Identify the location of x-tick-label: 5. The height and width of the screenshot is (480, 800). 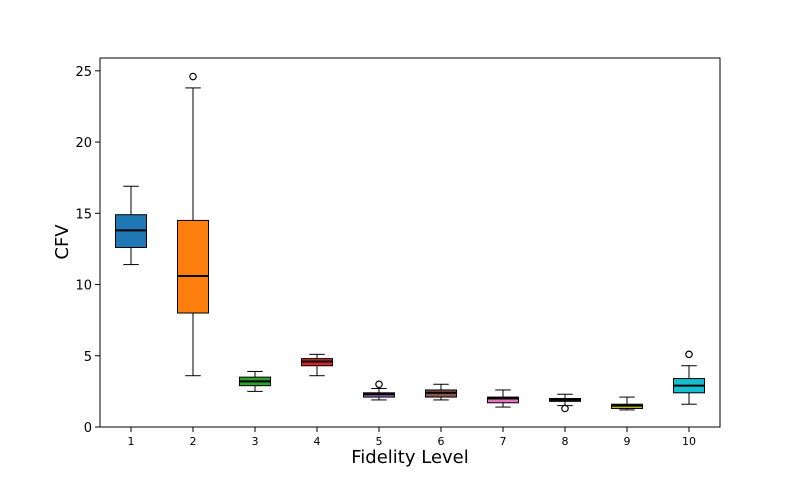
(379, 441).